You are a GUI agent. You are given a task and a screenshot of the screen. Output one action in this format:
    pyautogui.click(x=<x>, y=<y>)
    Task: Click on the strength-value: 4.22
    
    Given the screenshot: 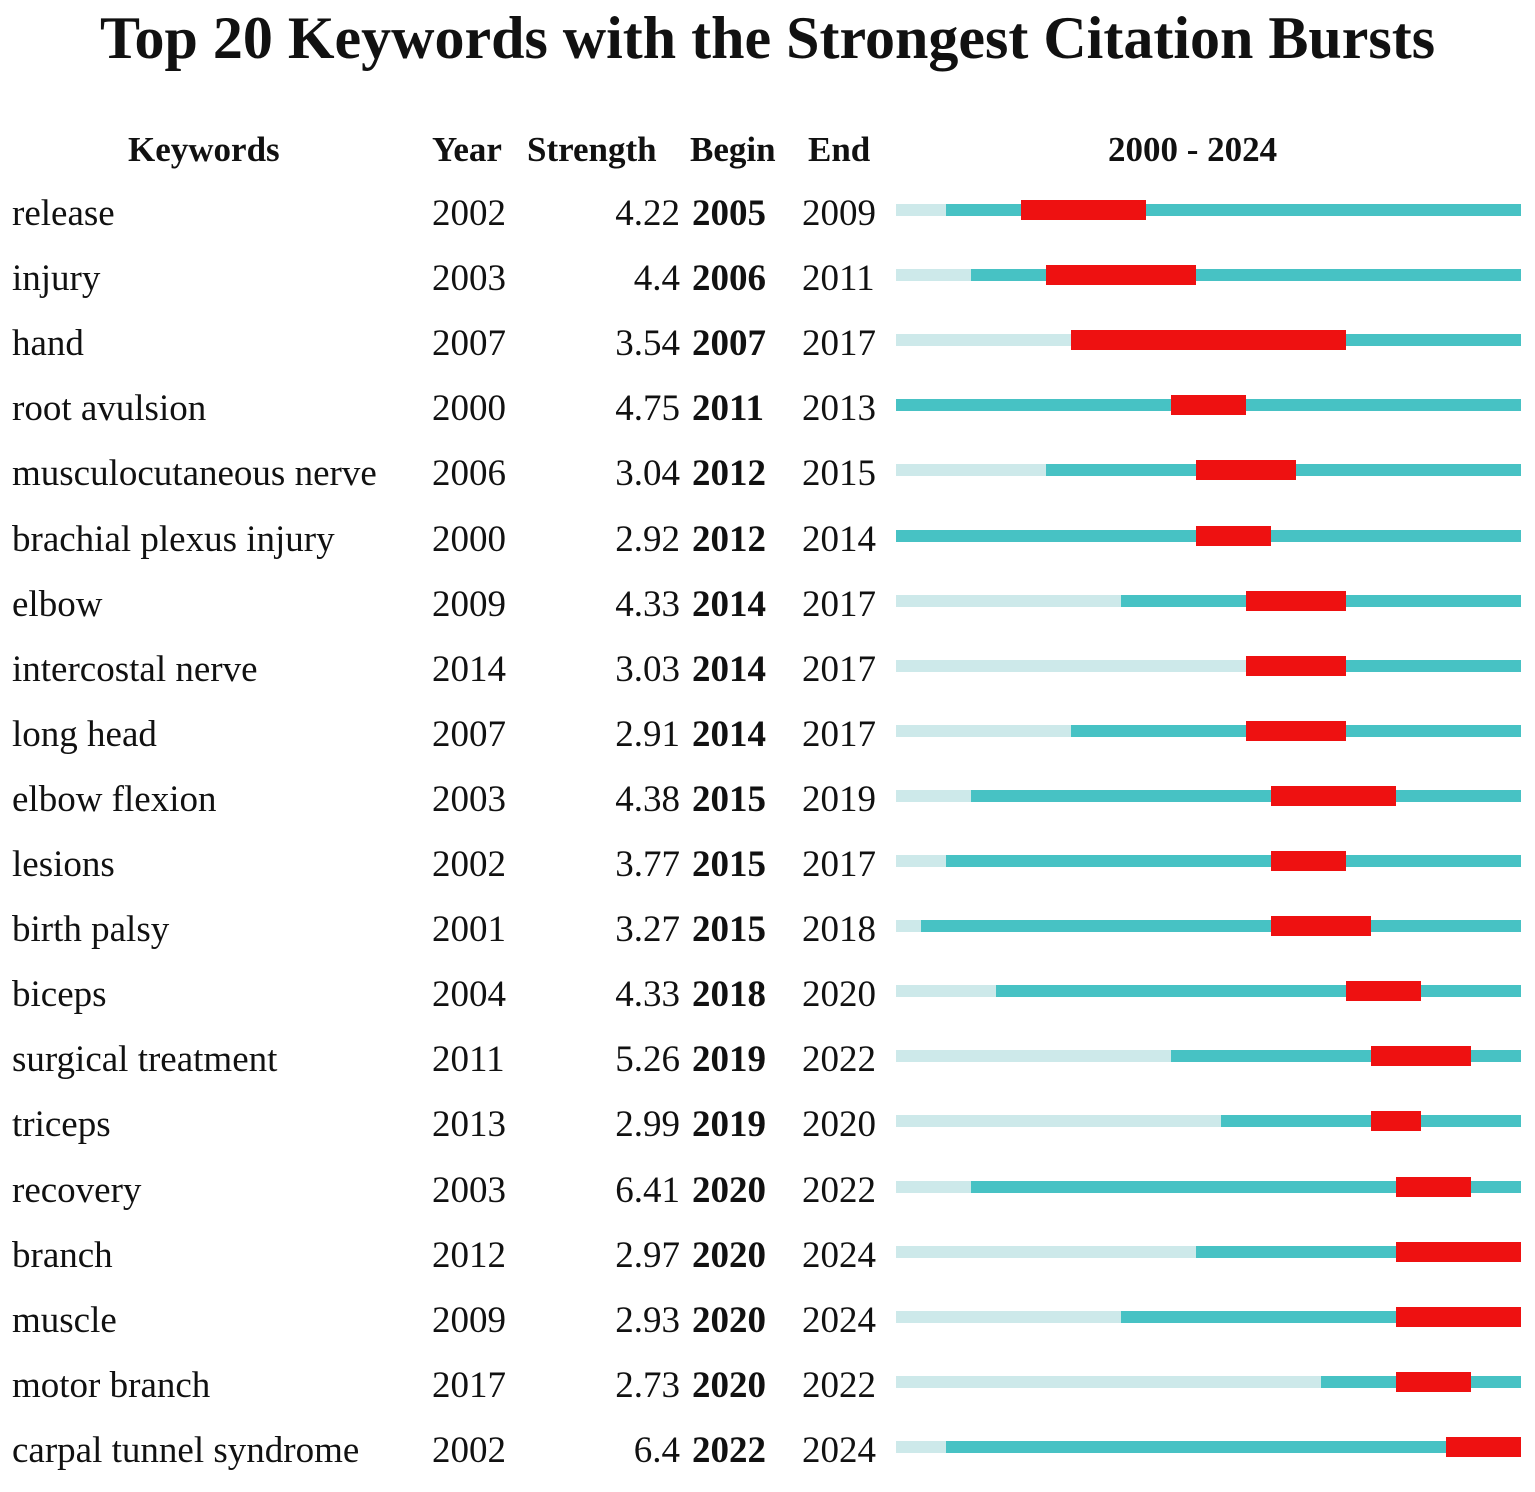 What is the action you would take?
    pyautogui.click(x=647, y=213)
    